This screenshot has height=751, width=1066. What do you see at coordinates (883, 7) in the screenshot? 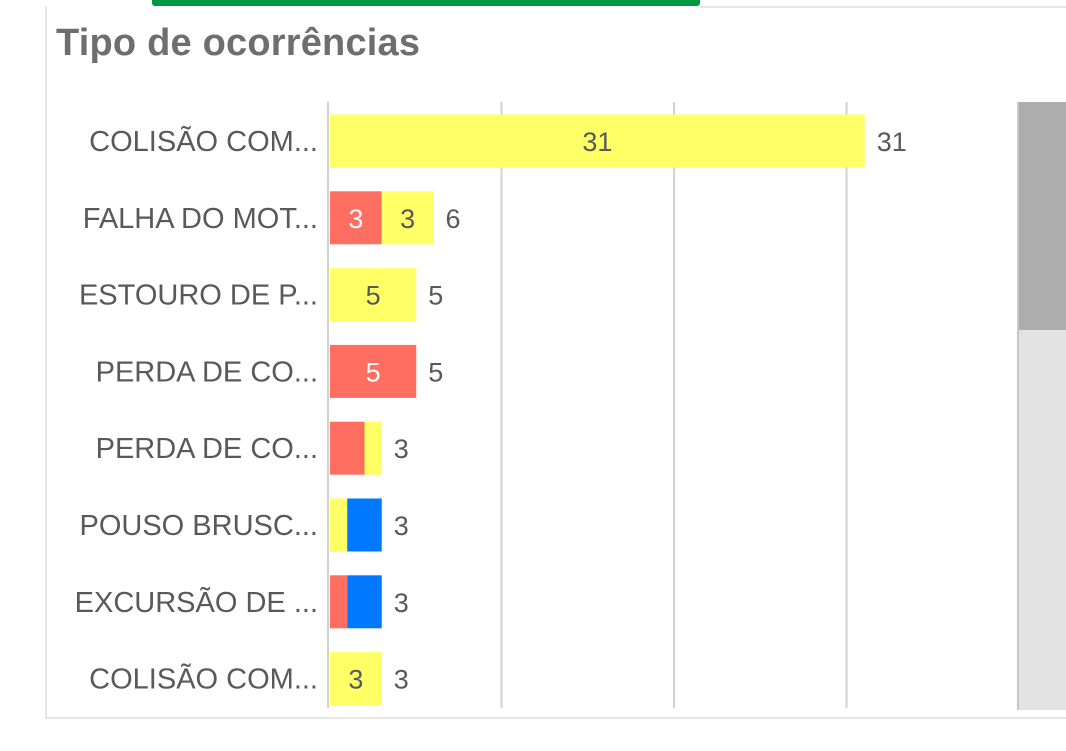
I see `panel-top-border` at bounding box center [883, 7].